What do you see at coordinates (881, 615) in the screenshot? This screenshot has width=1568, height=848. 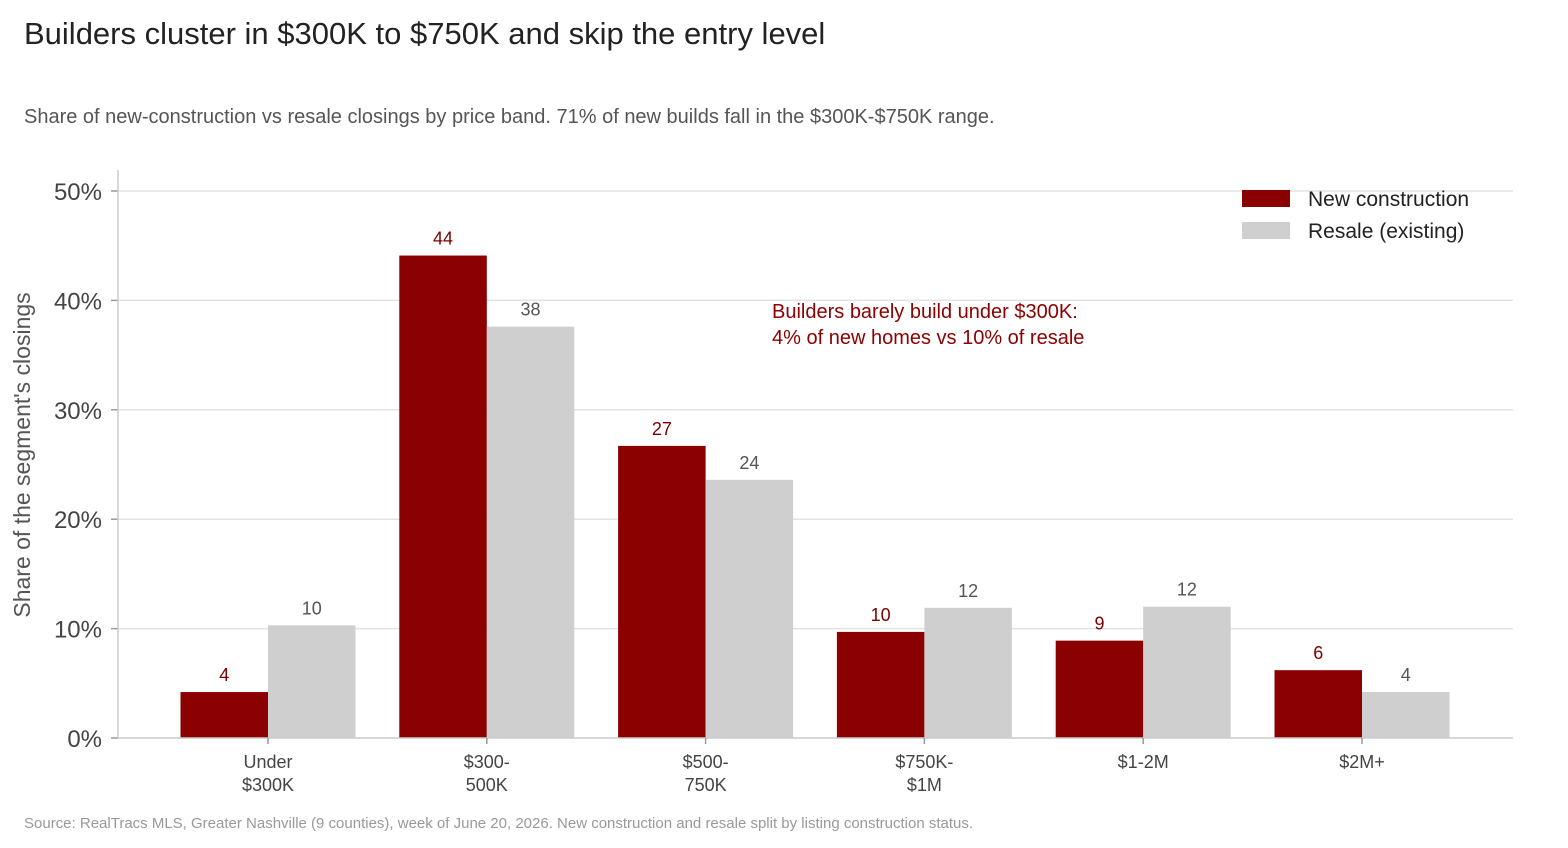 I see `new-construction-data-label: 10` at bounding box center [881, 615].